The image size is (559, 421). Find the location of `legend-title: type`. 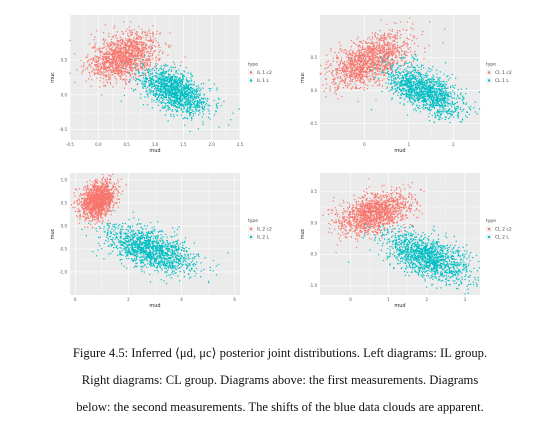

legend-title: type is located at coordinates (253, 65).